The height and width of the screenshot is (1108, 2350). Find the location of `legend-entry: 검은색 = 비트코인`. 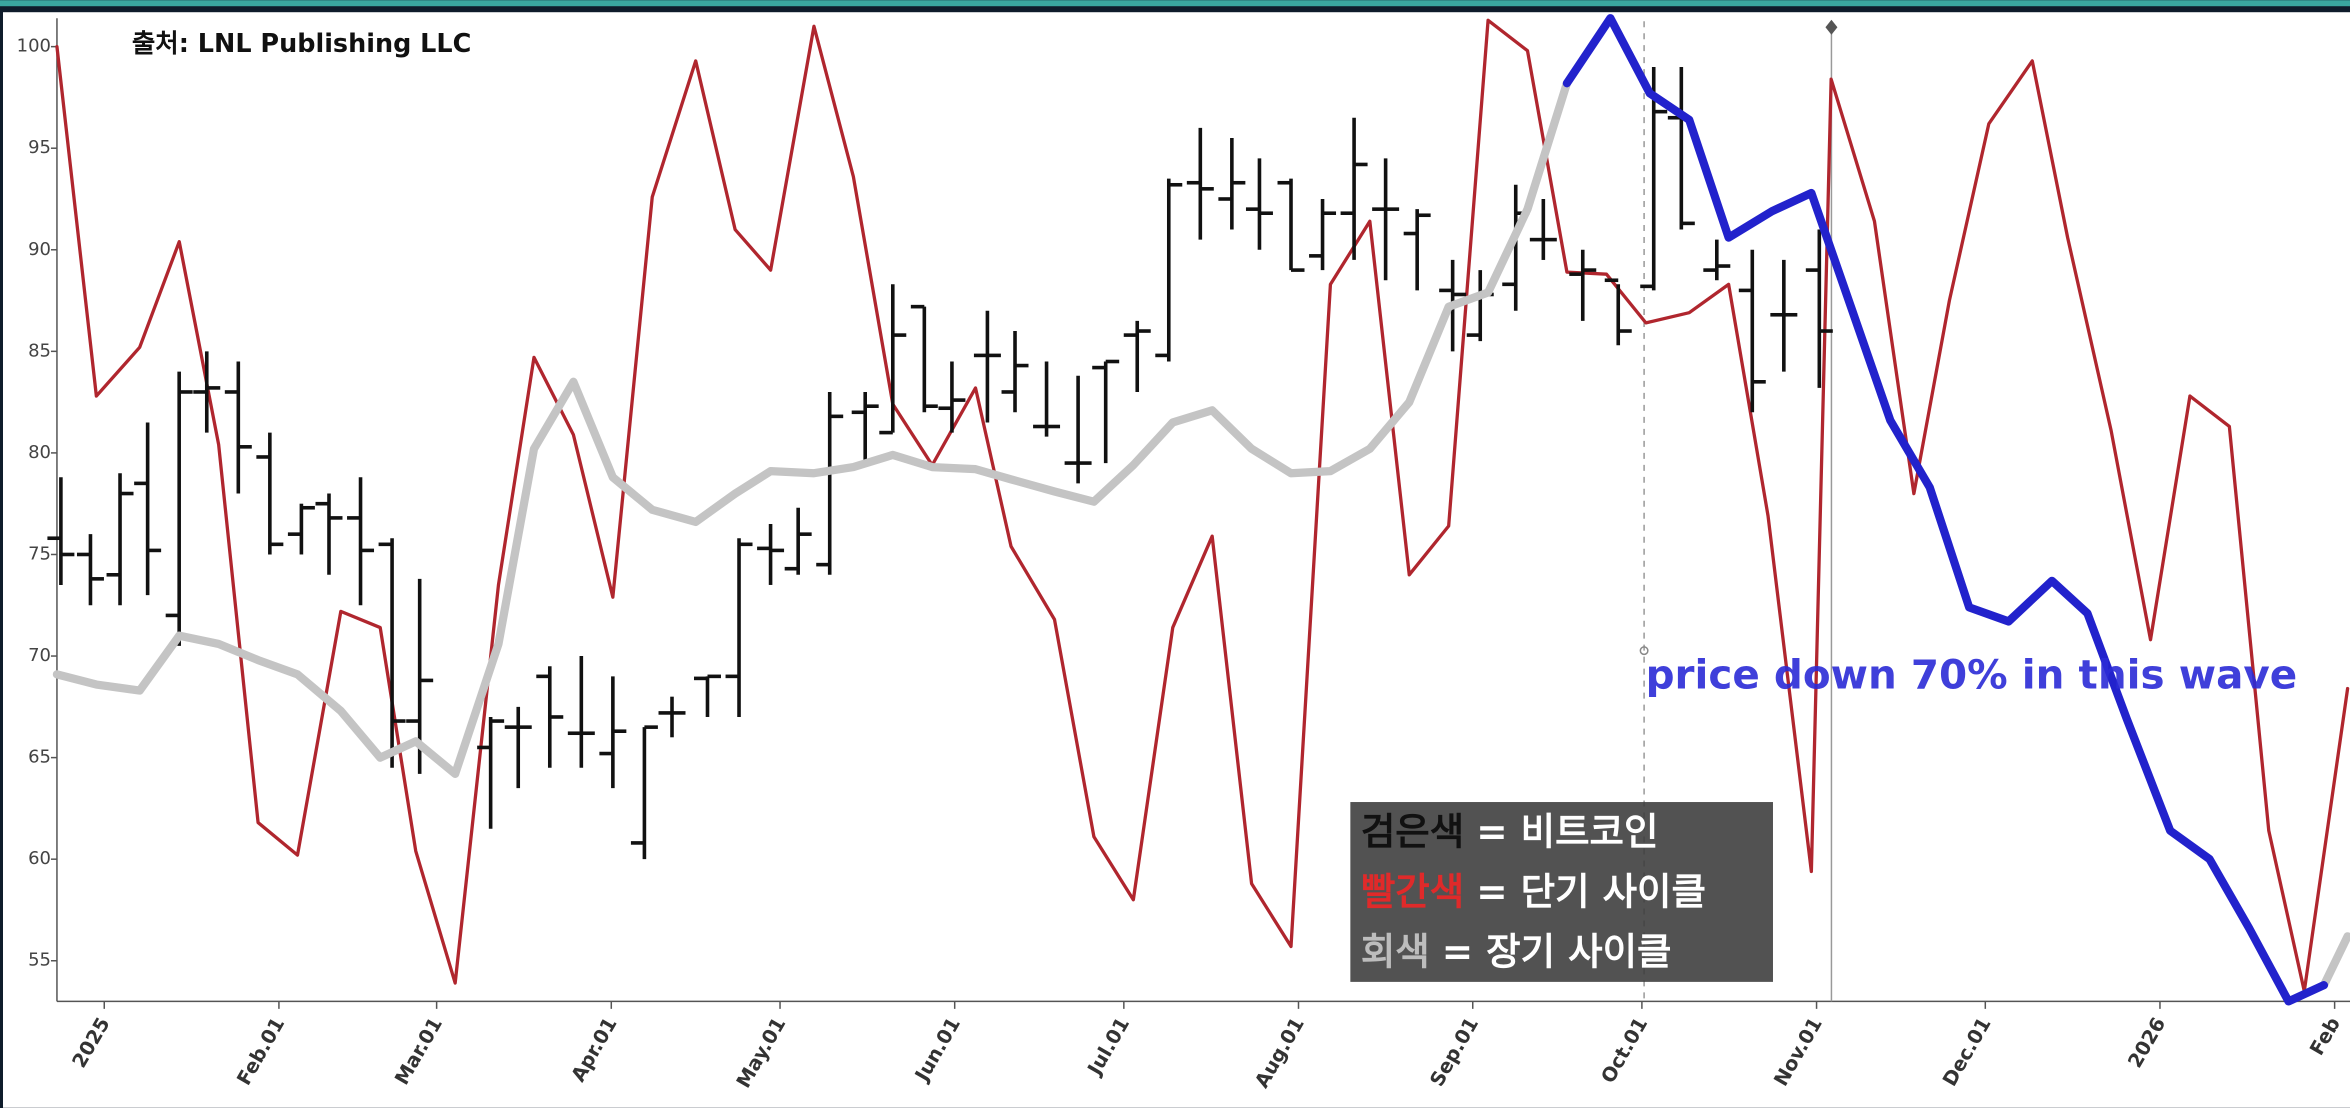

legend-entry: 검은색 = 비트코인 is located at coordinates (1510, 831).